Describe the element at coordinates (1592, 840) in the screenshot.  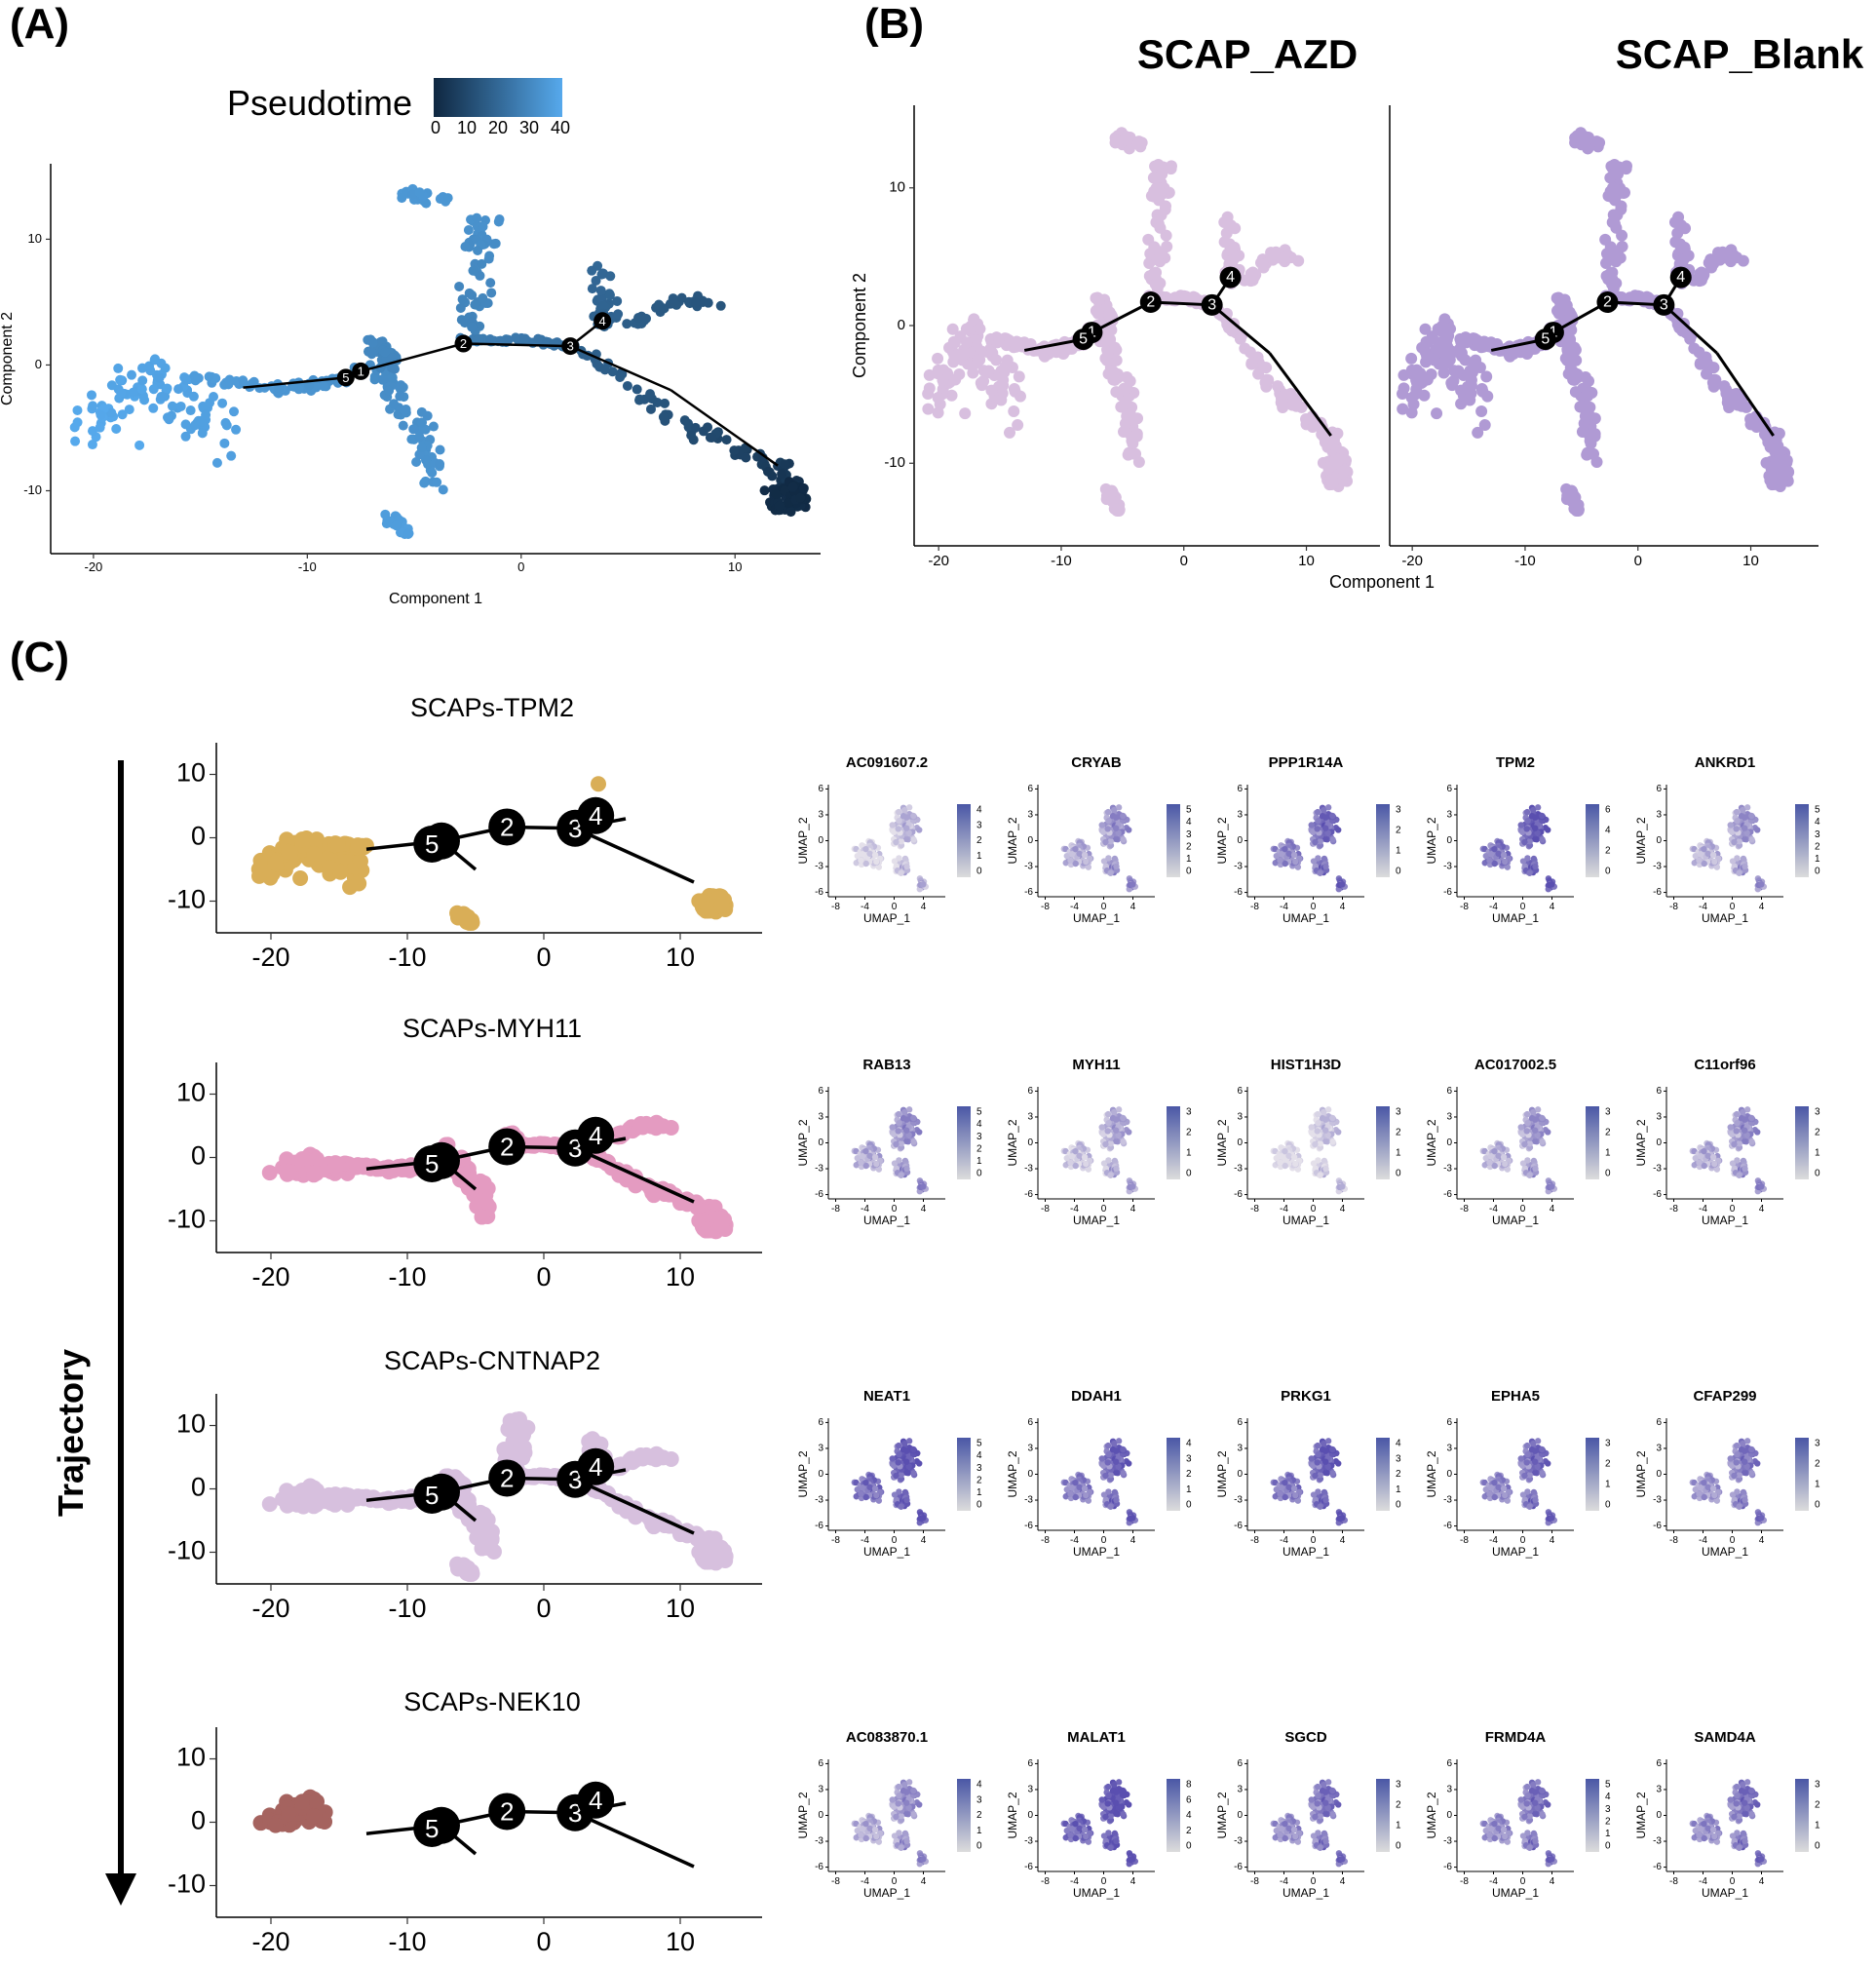
I see `umap-colorbar` at that location.